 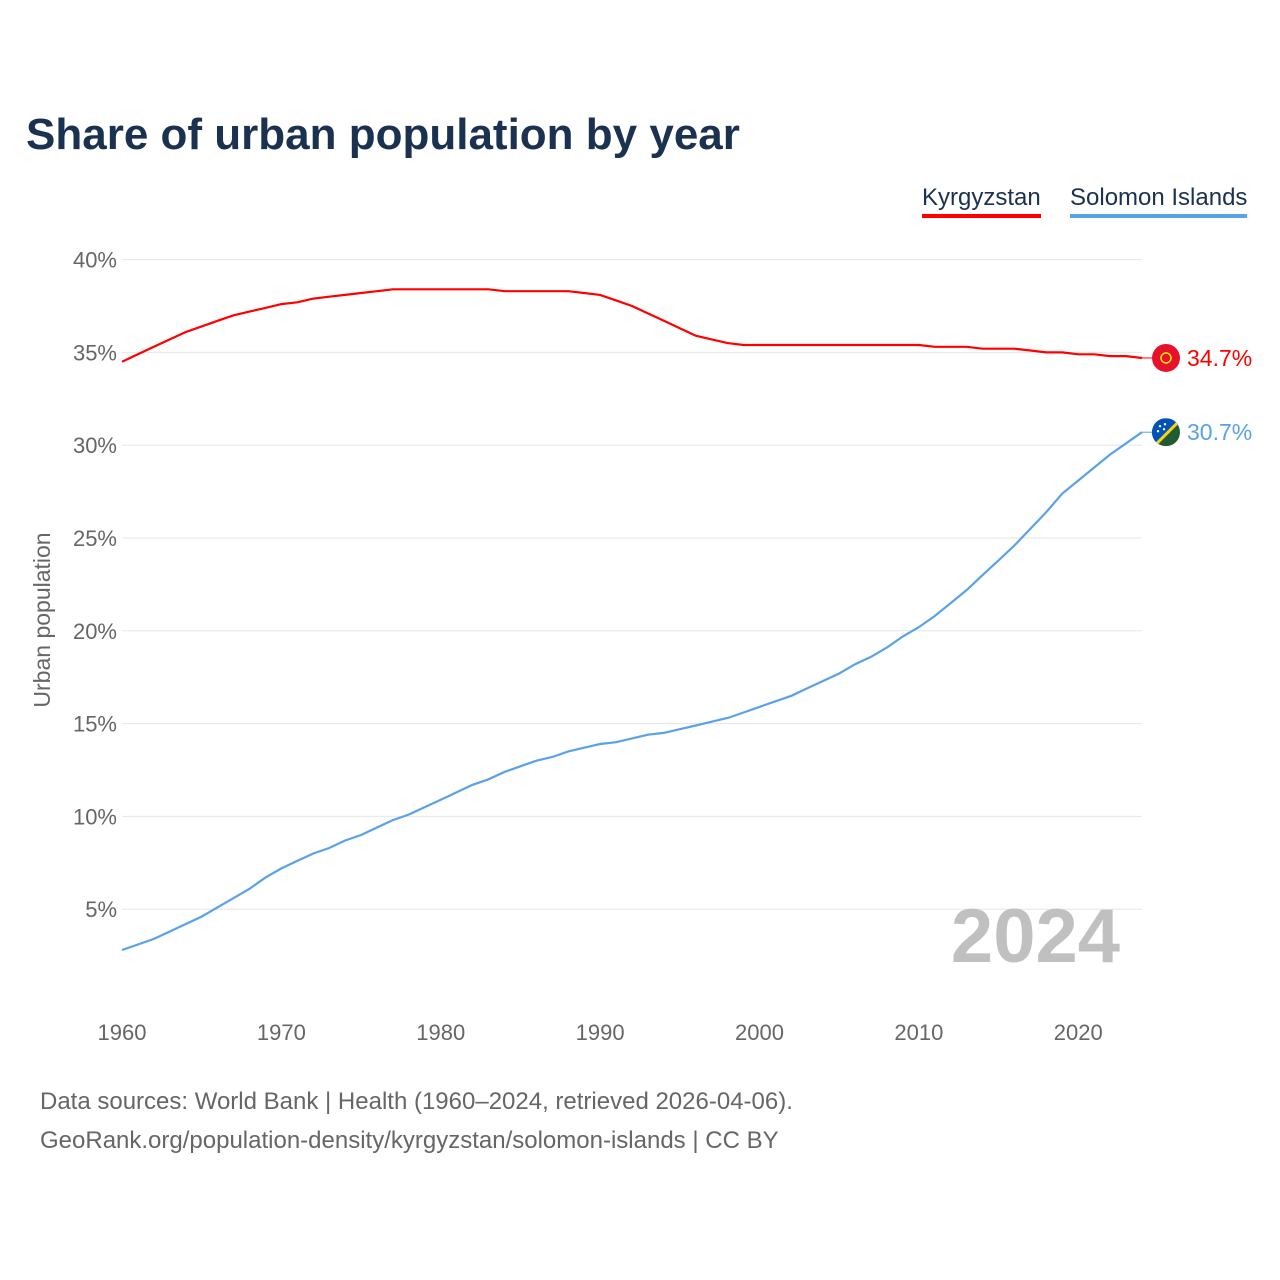 I want to click on x-tick-label: 1990, so click(x=600, y=1032).